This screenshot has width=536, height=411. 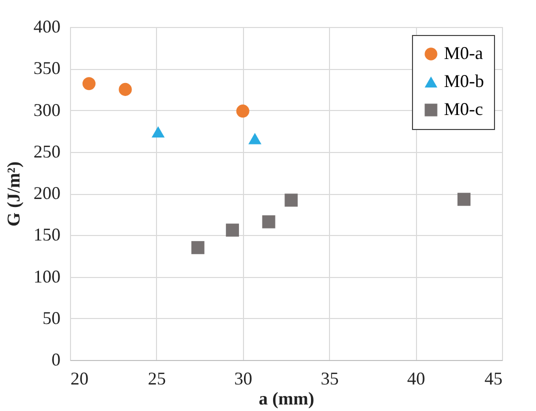 I want to click on legend-label: M0-b, so click(x=464, y=81).